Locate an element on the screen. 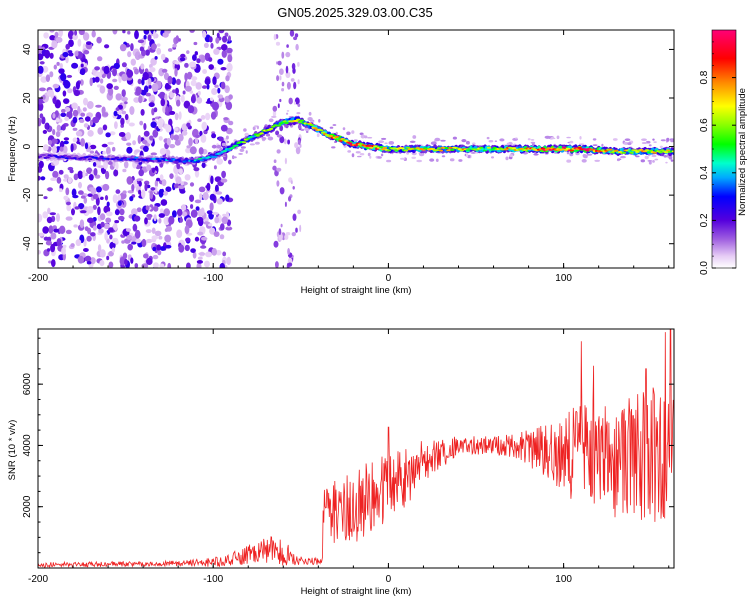  colorbar-label: Normalized spectral amplitude is located at coordinates (742, 152).